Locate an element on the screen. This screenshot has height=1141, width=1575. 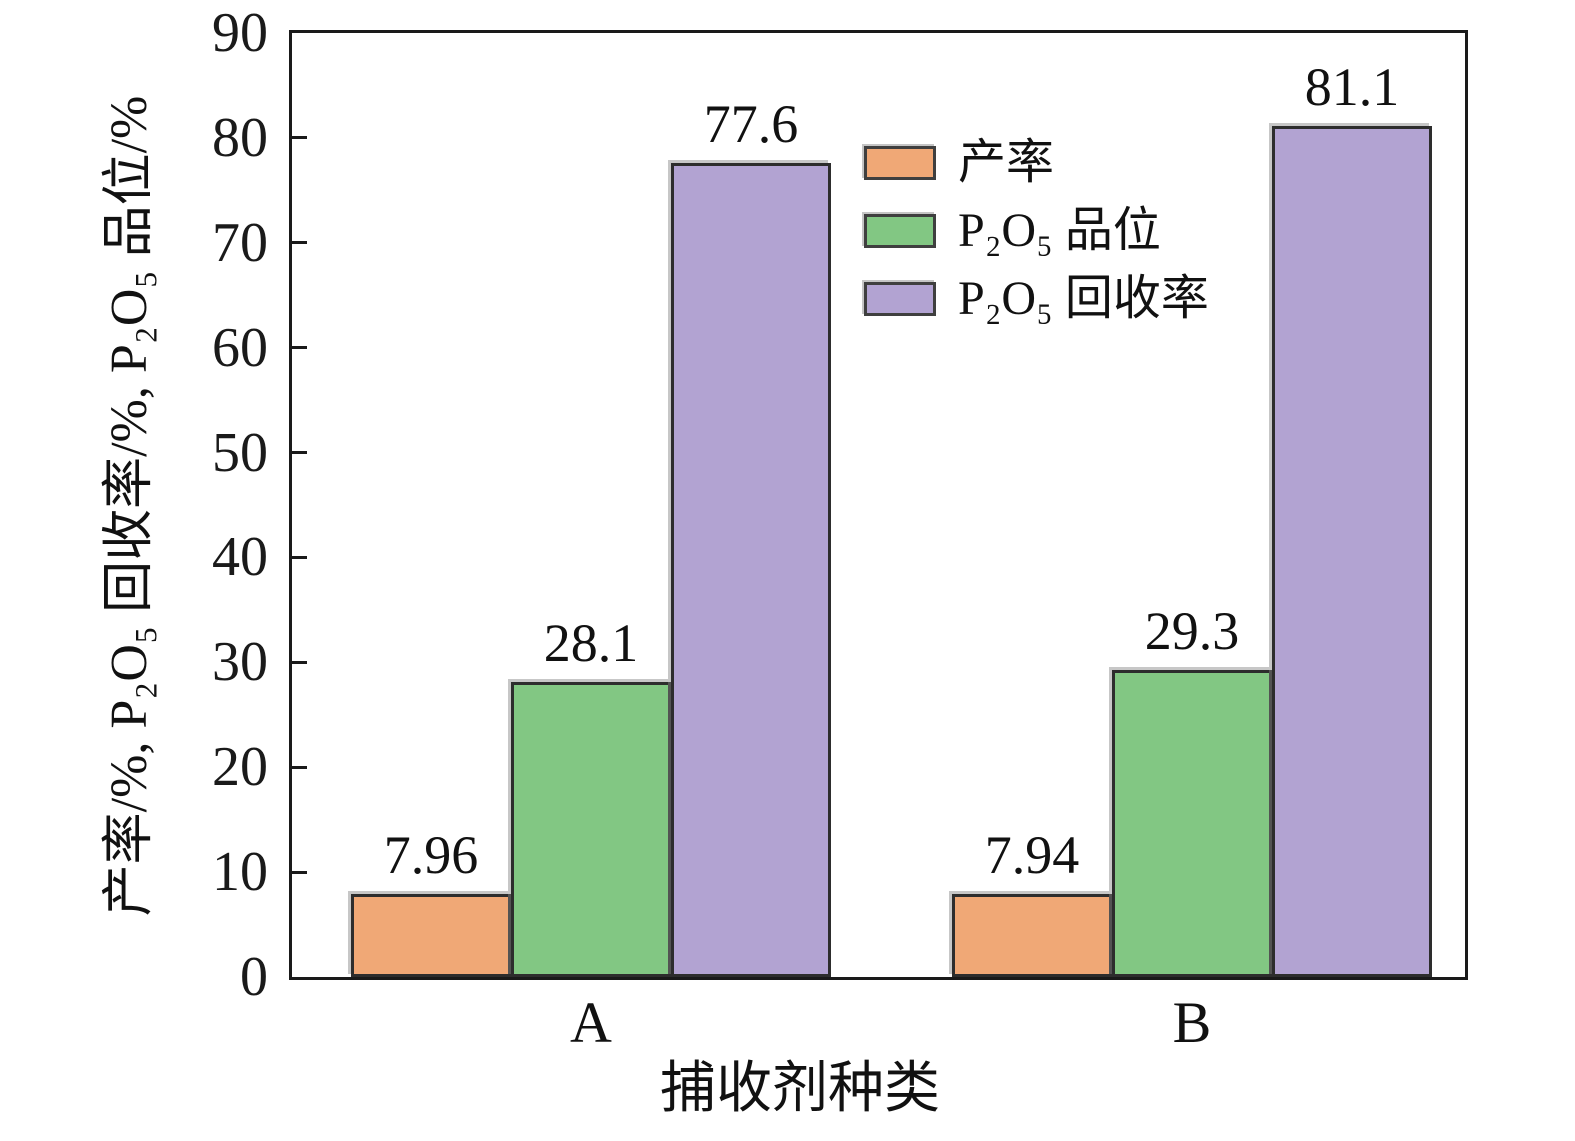
bar-value-label: 28.1 is located at coordinates (591, 643).